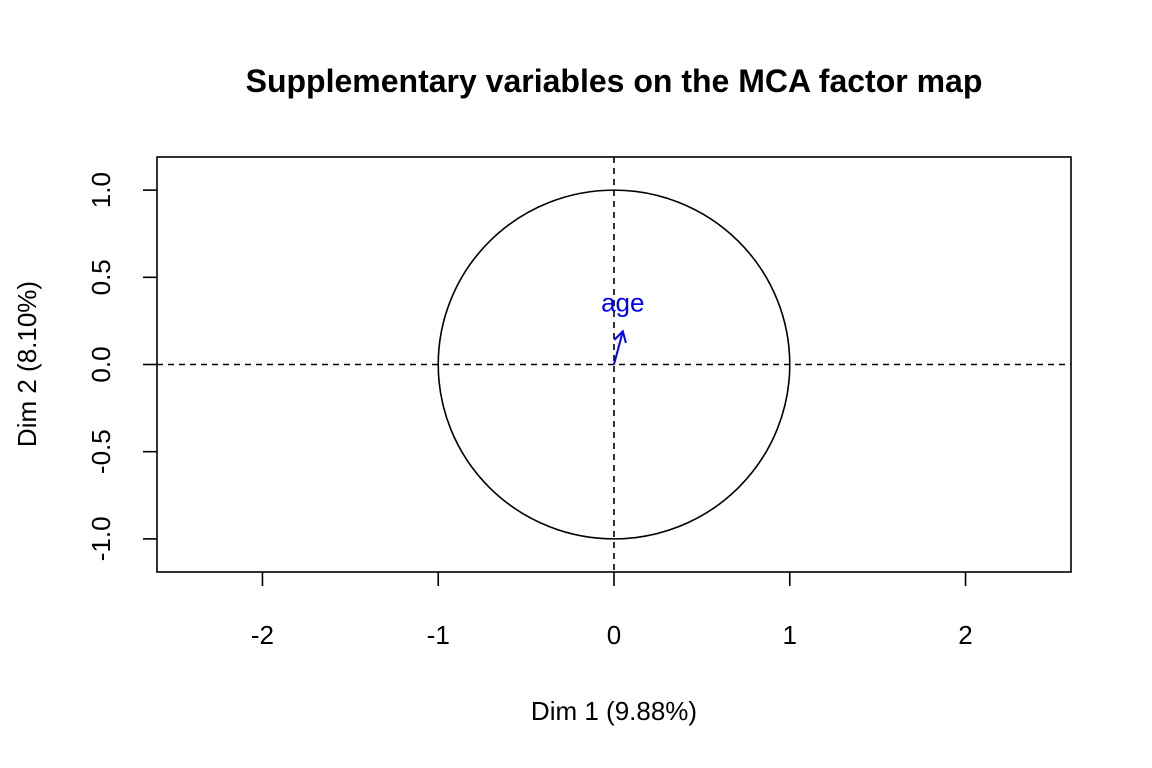  What do you see at coordinates (622, 302) in the screenshot?
I see `variable-label-age: age` at bounding box center [622, 302].